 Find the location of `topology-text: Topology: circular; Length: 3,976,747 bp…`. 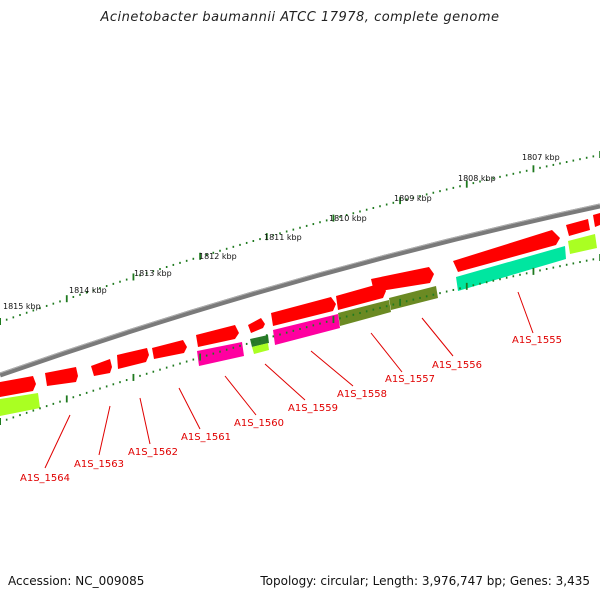

topology-text: Topology: circular; Length: 3,976,747 bp… is located at coordinates (425, 581).